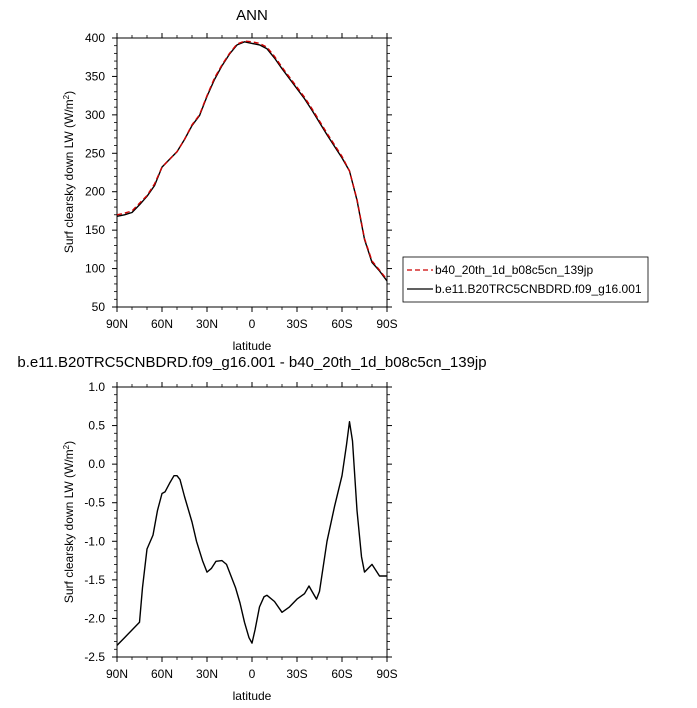  I want to click on bottom-x-tick-label: 0, so click(252, 674).